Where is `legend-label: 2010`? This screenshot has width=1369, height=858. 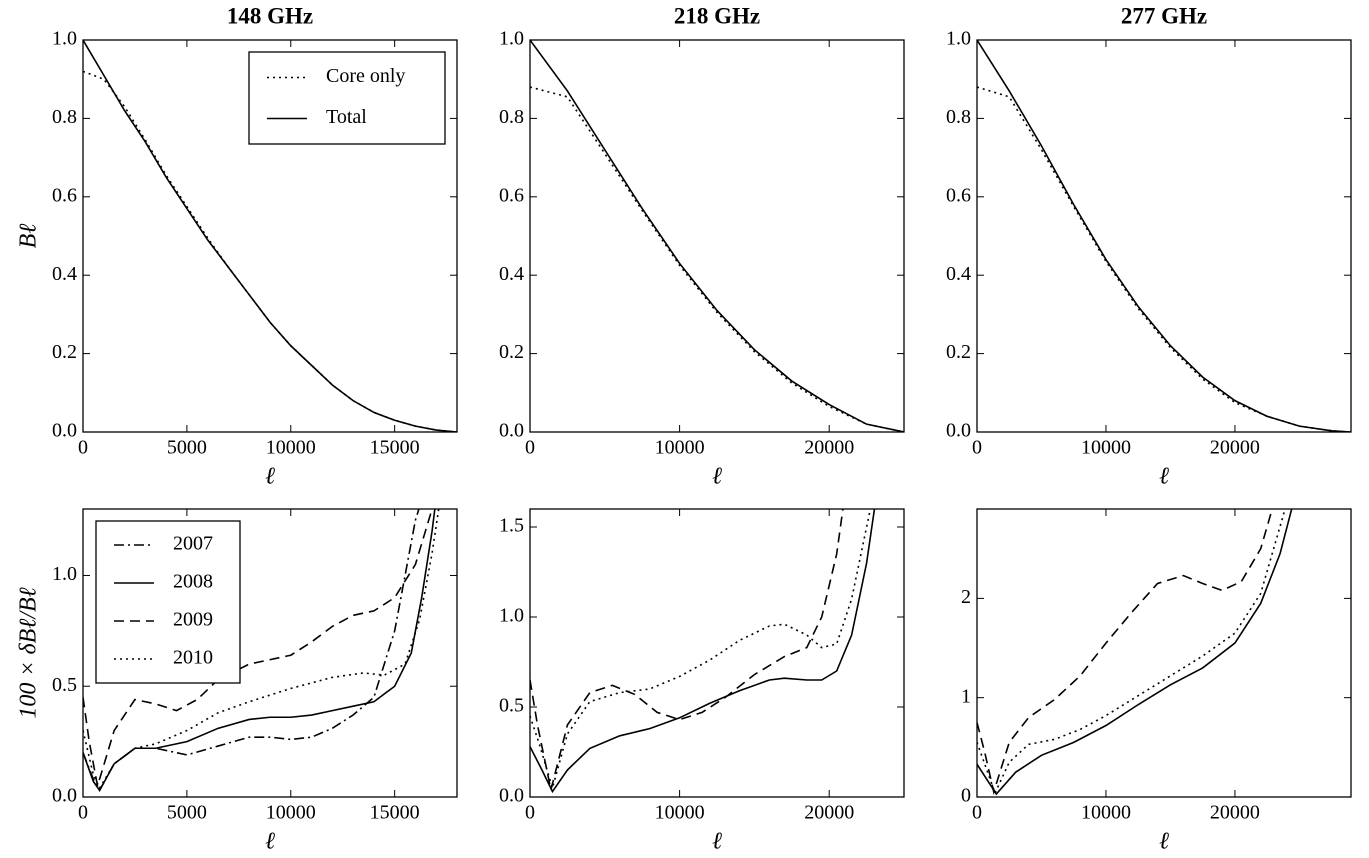 legend-label: 2010 is located at coordinates (193, 658).